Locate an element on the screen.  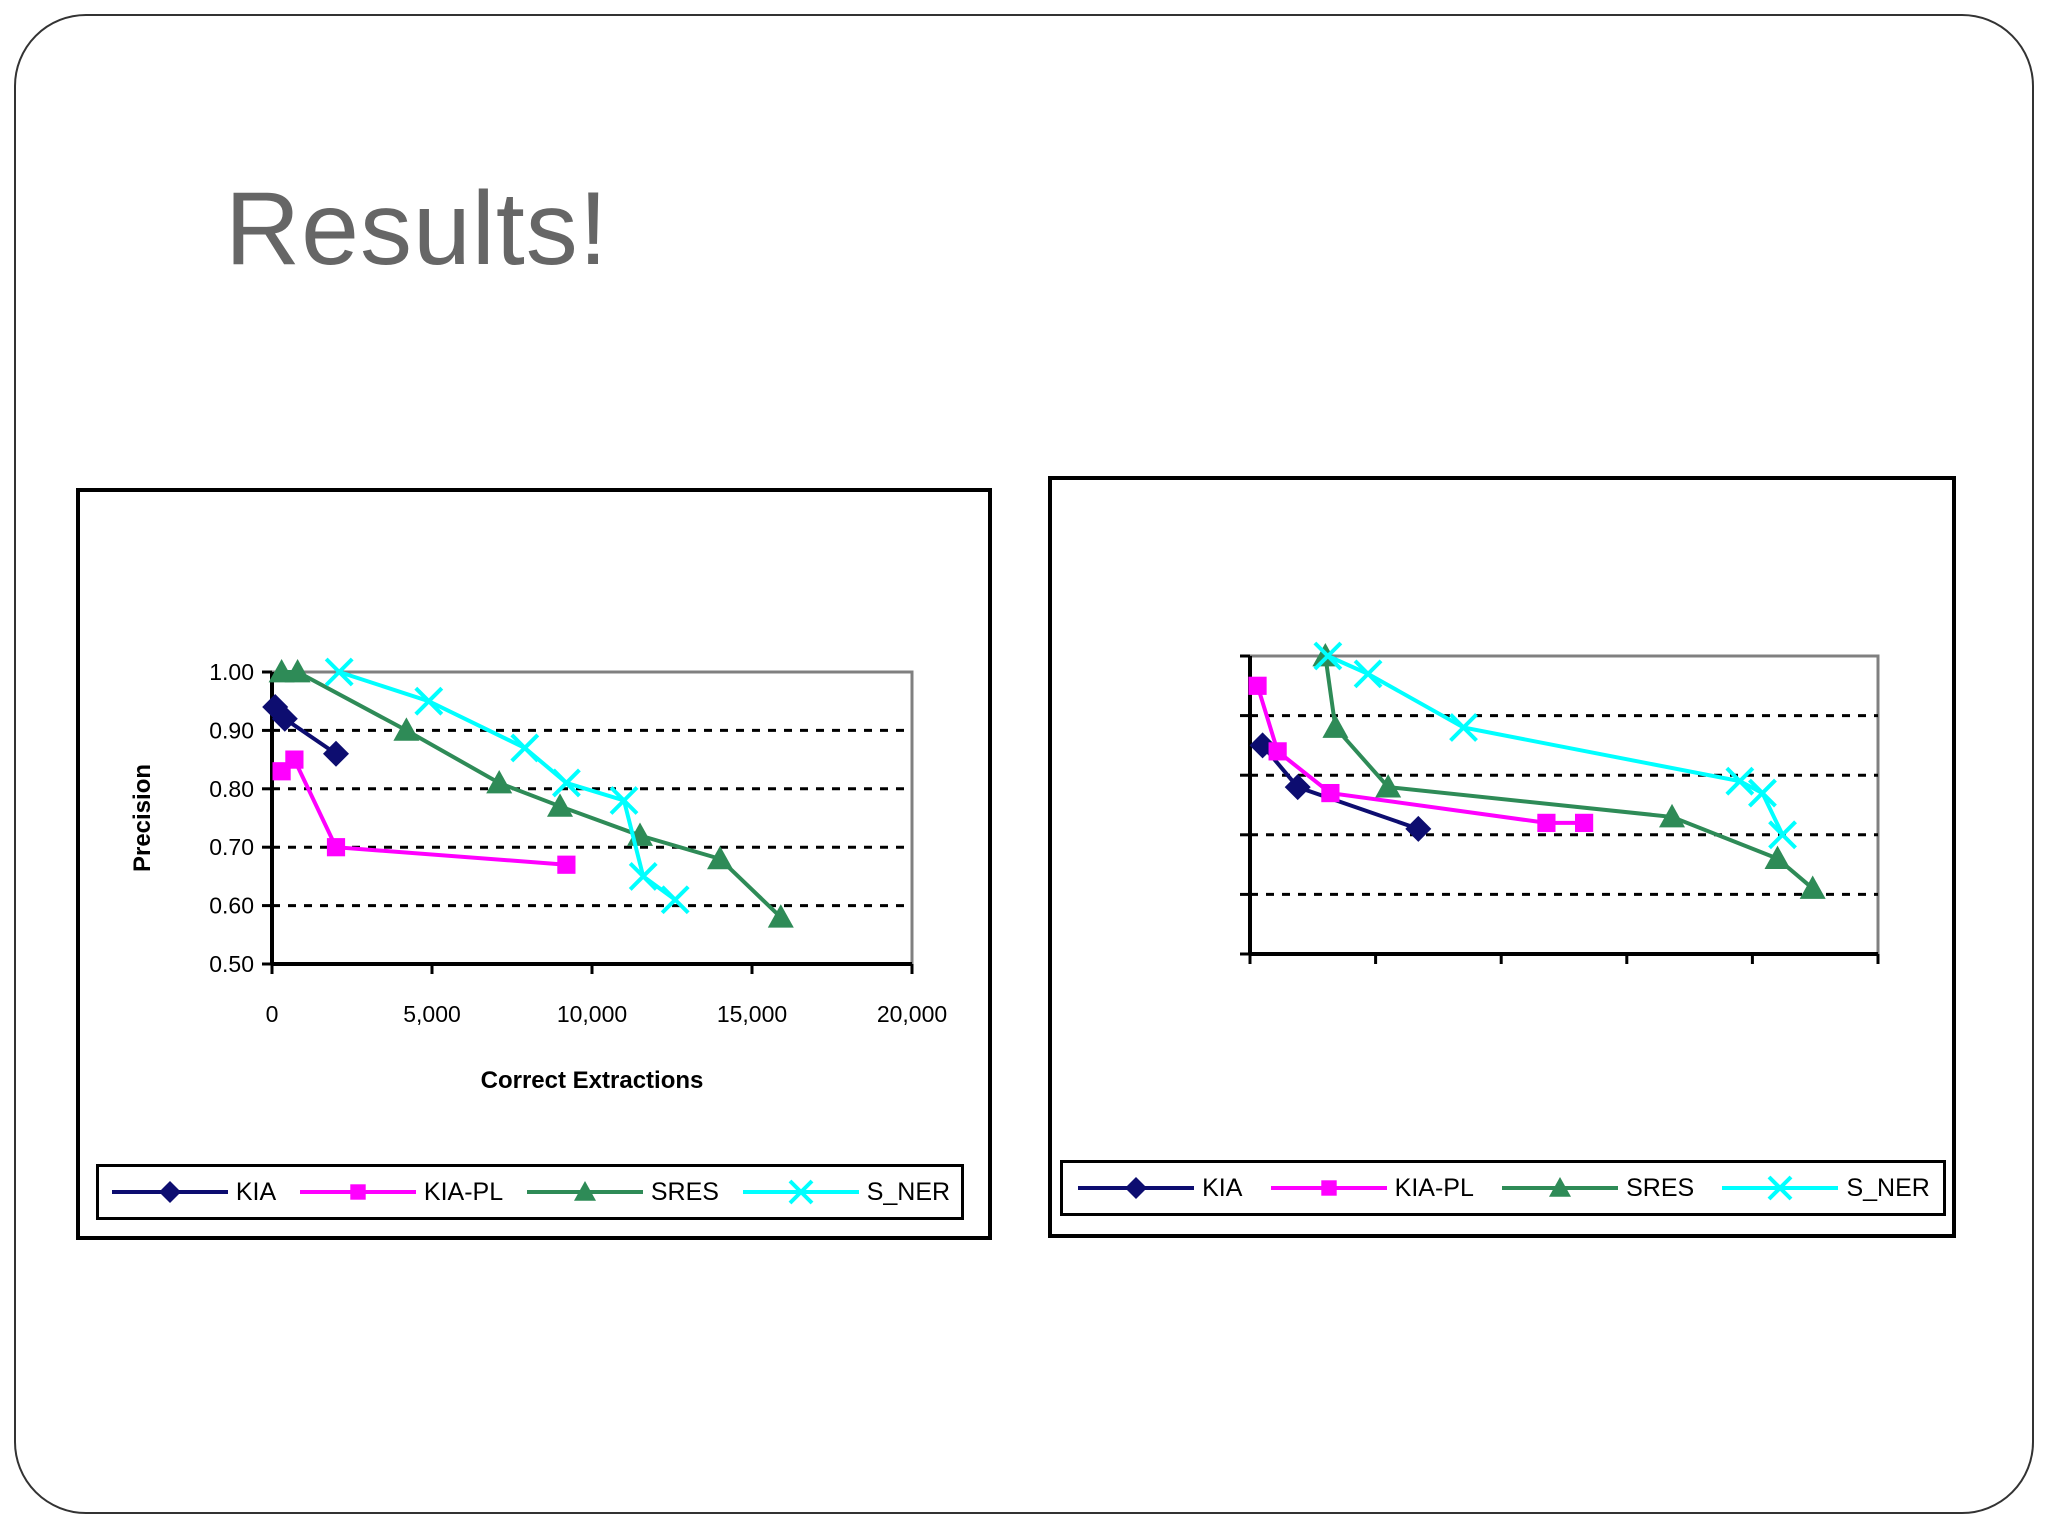
chart-left-sres-line is located at coordinates (532, 794).